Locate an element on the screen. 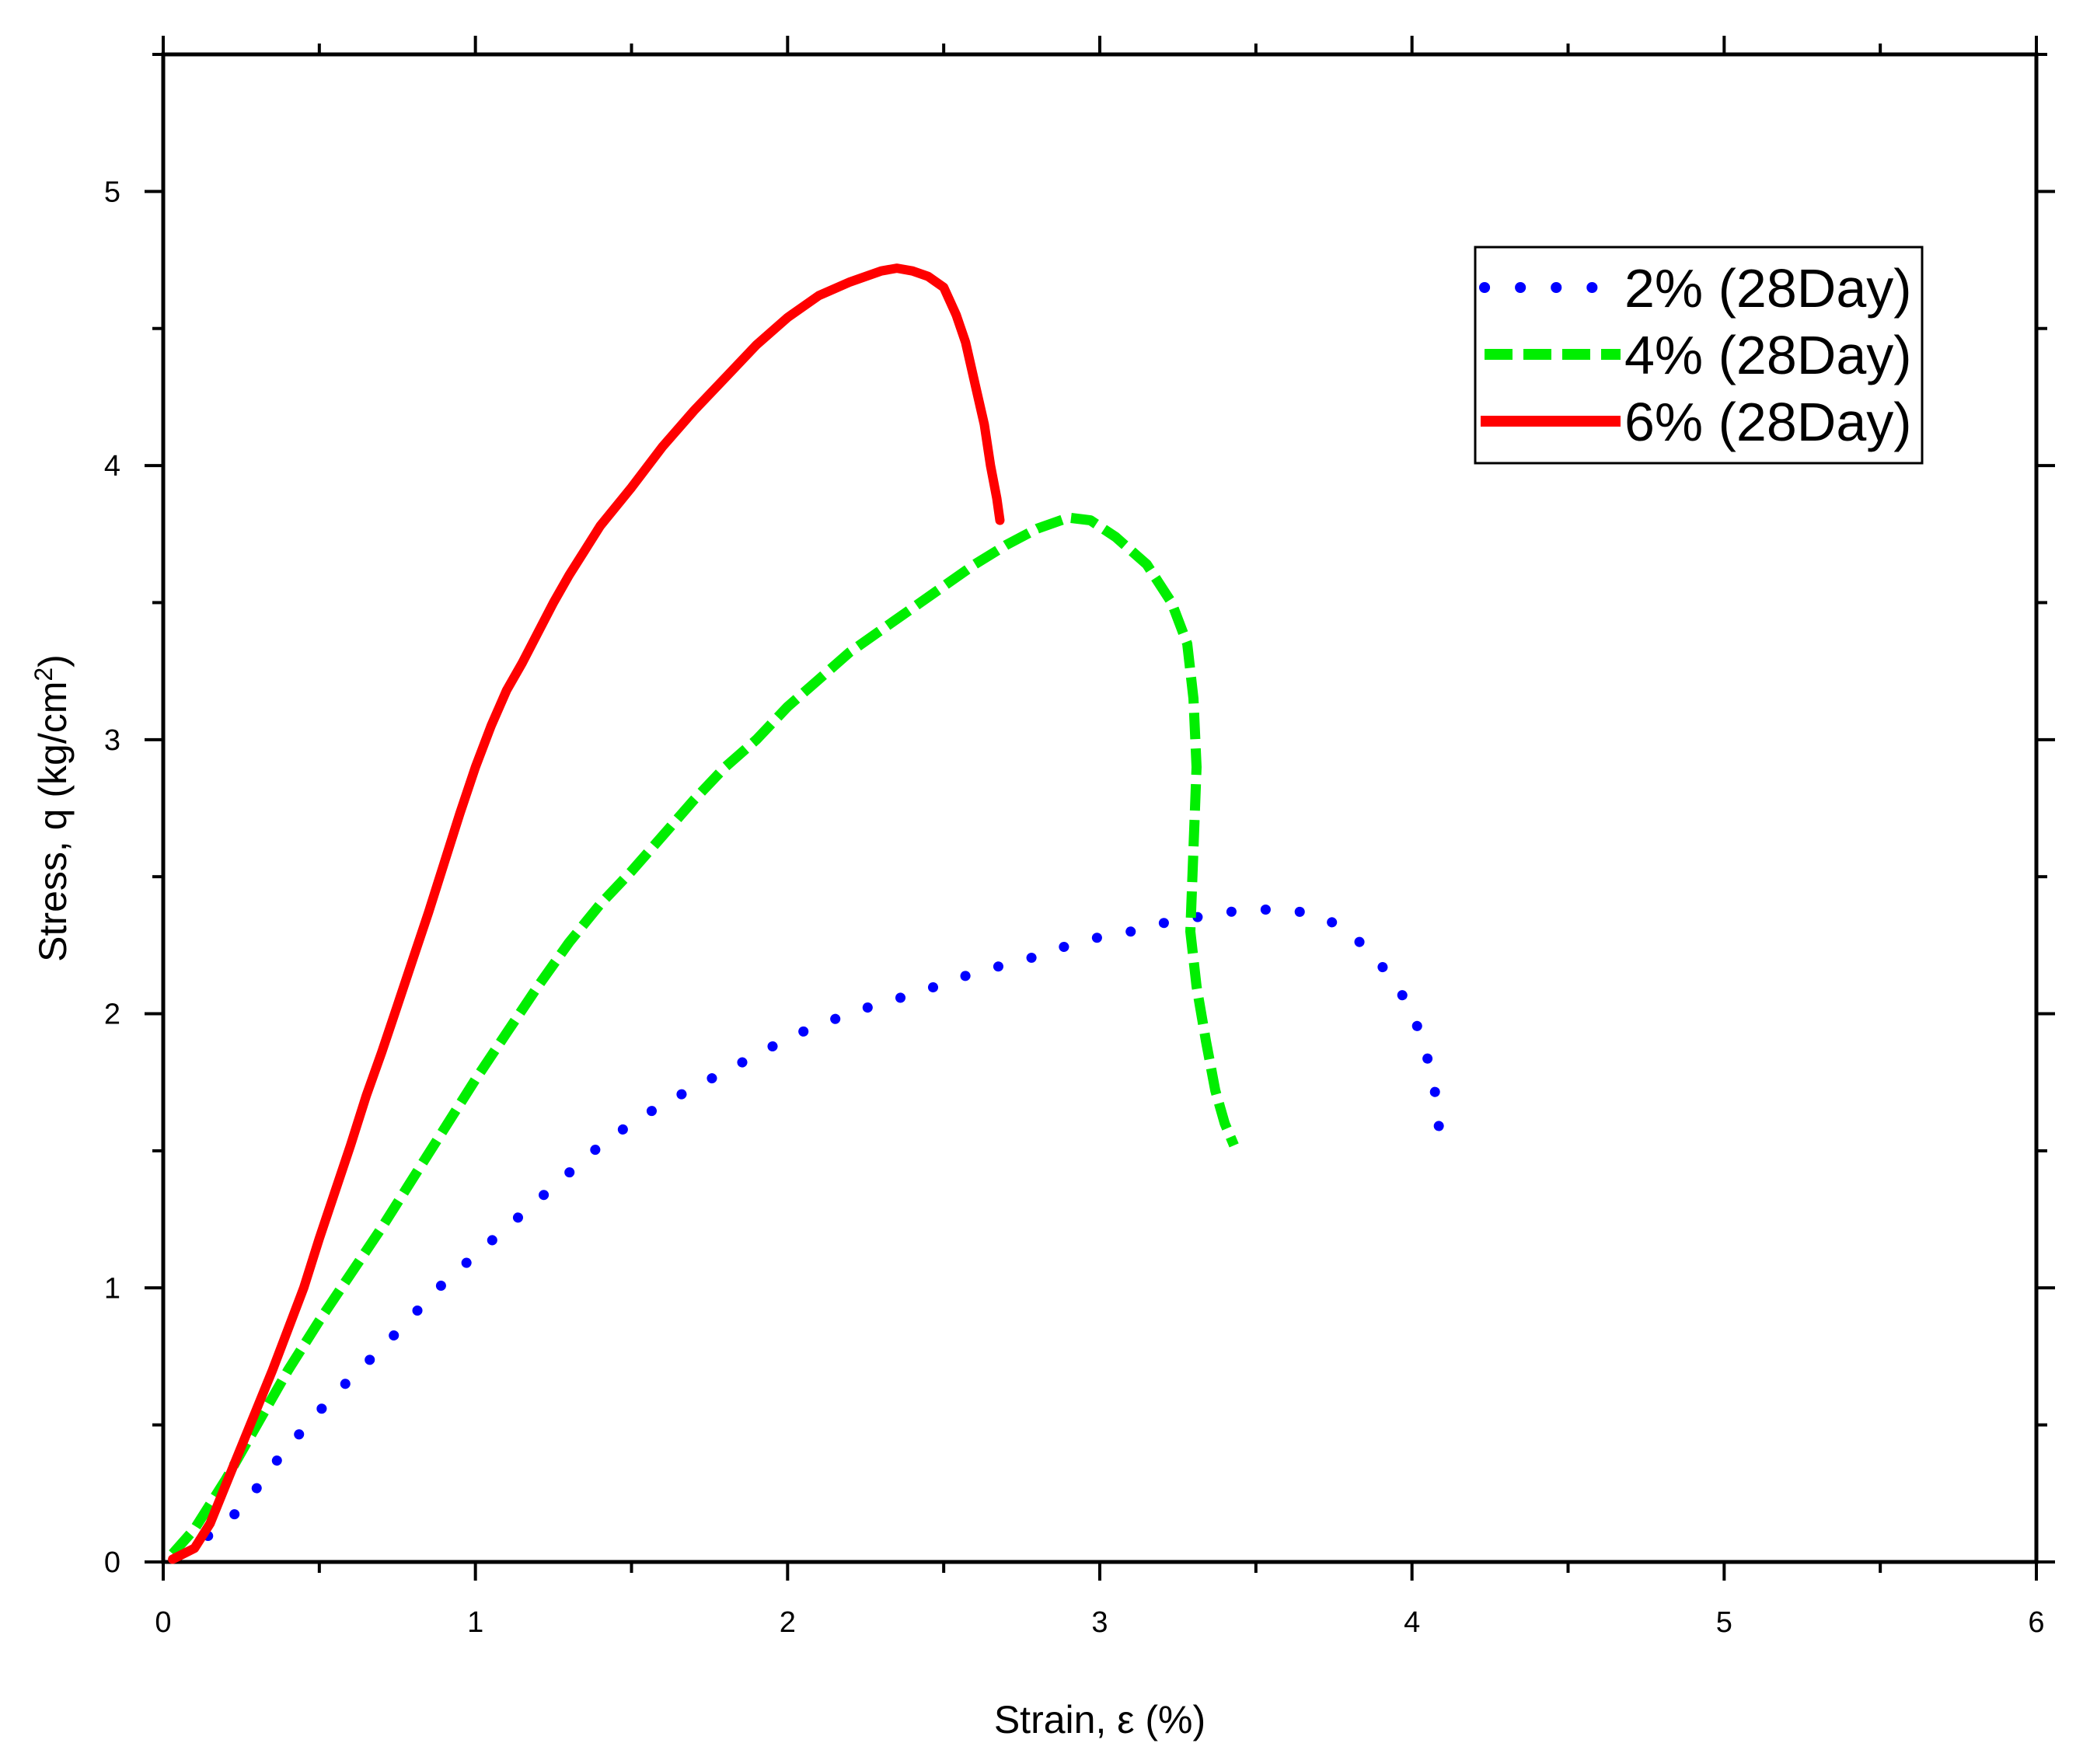  y-tick-label: 2 is located at coordinates (112, 1015).